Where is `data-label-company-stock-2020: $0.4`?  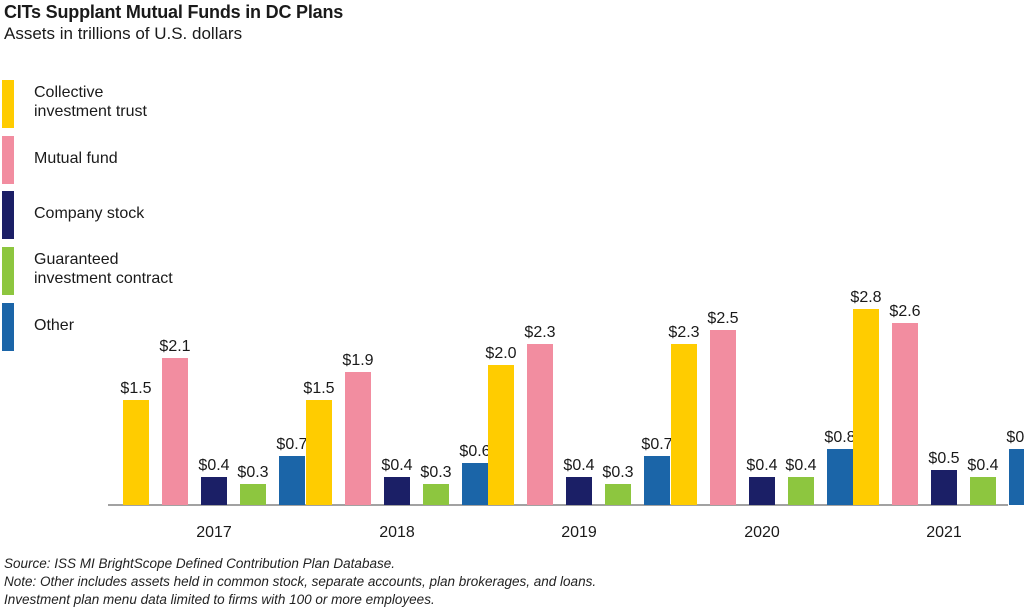 data-label-company-stock-2020: $0.4 is located at coordinates (761, 465).